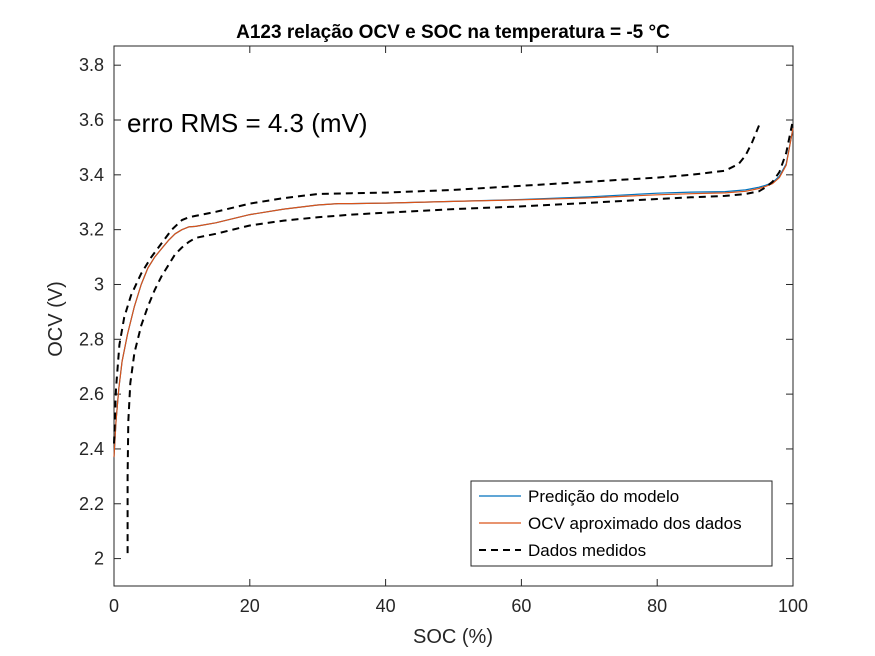 The height and width of the screenshot is (656, 875). What do you see at coordinates (91, 230) in the screenshot?
I see `y-tick-label: 3.2` at bounding box center [91, 230].